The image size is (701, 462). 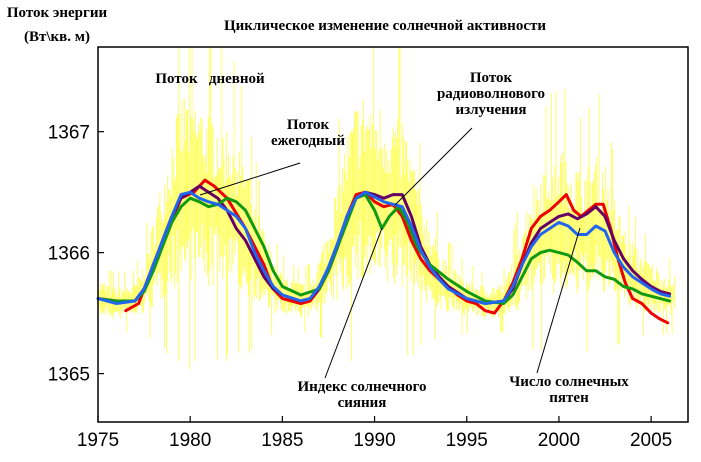 What do you see at coordinates (651, 440) in the screenshot?
I see `x-tick-label: 2005` at bounding box center [651, 440].